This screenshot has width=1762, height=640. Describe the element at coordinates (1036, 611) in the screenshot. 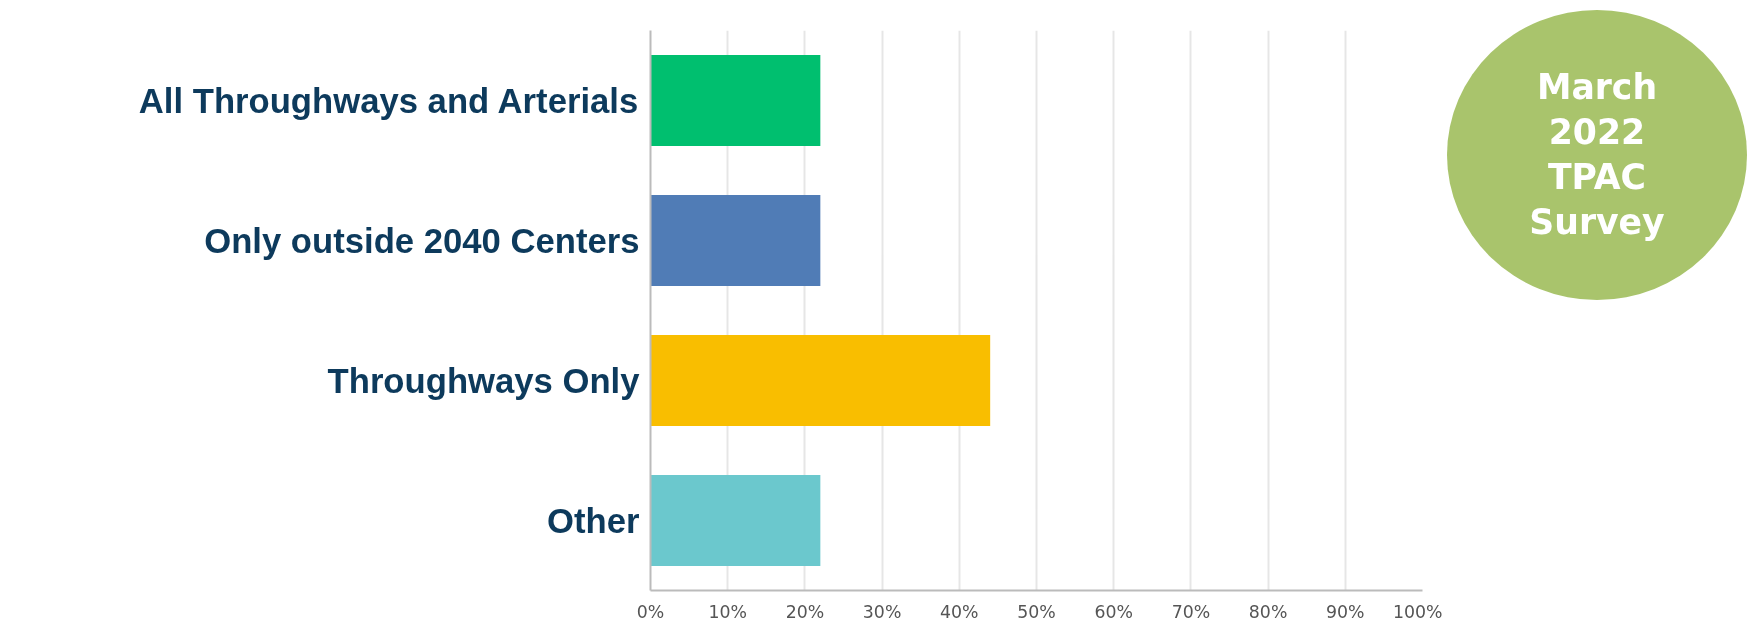

I see `x-tick-label: 50%` at that location.